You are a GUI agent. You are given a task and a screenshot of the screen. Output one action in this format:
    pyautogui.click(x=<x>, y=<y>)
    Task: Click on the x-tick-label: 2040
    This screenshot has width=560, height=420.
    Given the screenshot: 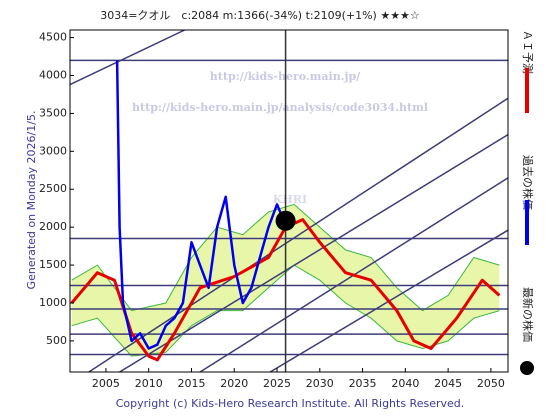 What is the action you would take?
    pyautogui.click(x=405, y=383)
    